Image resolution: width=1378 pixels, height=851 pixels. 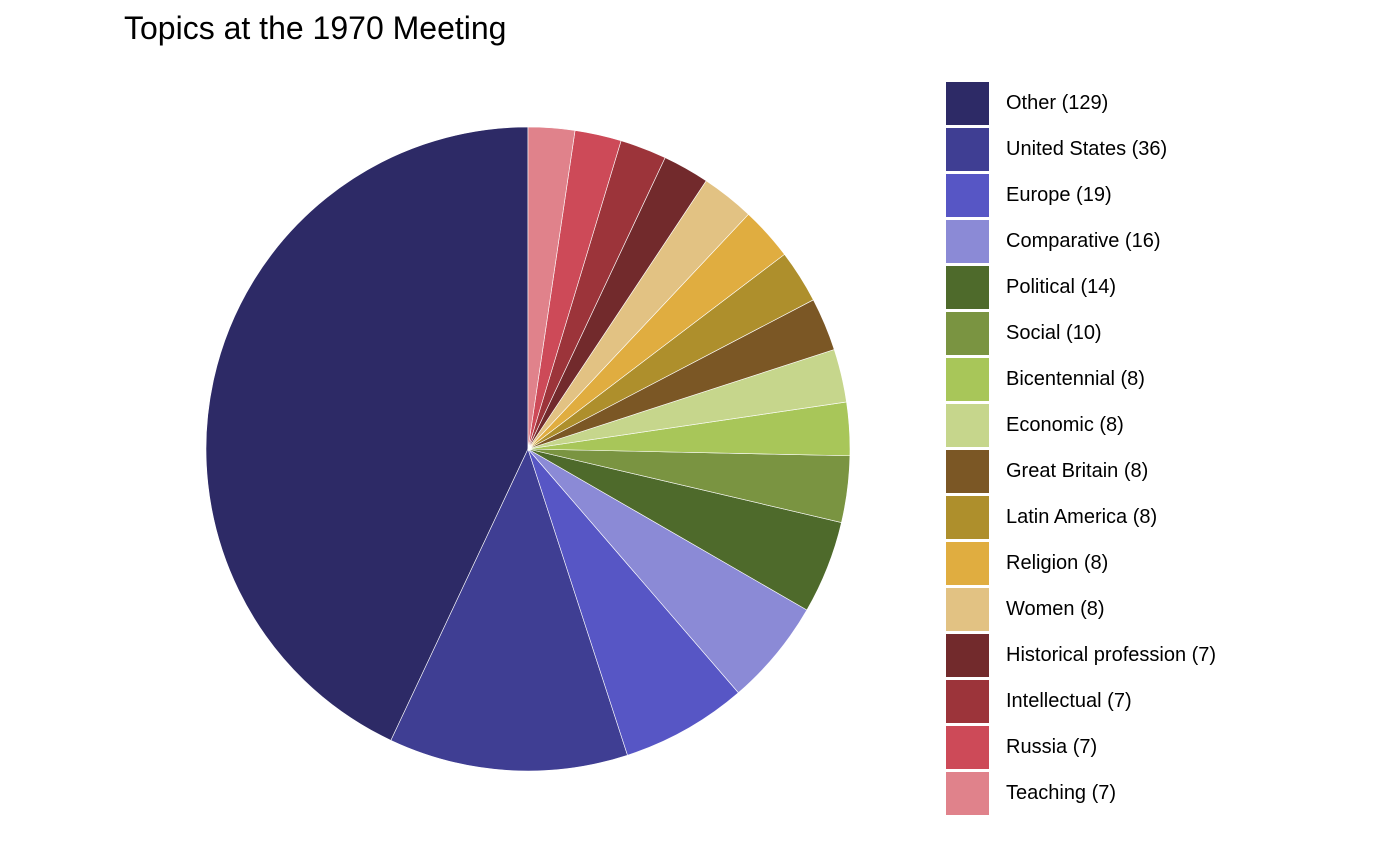 What do you see at coordinates (1146, 564) in the screenshot?
I see `legend-item: Religion (8)` at bounding box center [1146, 564].